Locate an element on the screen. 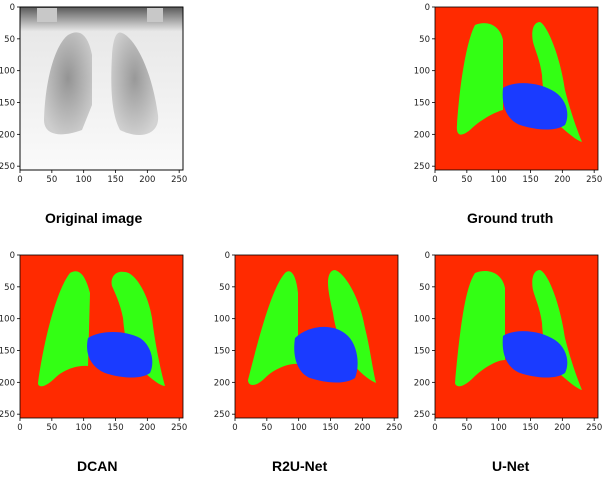 Image resolution: width=604 pixels, height=485 pixels. unet-right-lung is located at coordinates (557, 330).